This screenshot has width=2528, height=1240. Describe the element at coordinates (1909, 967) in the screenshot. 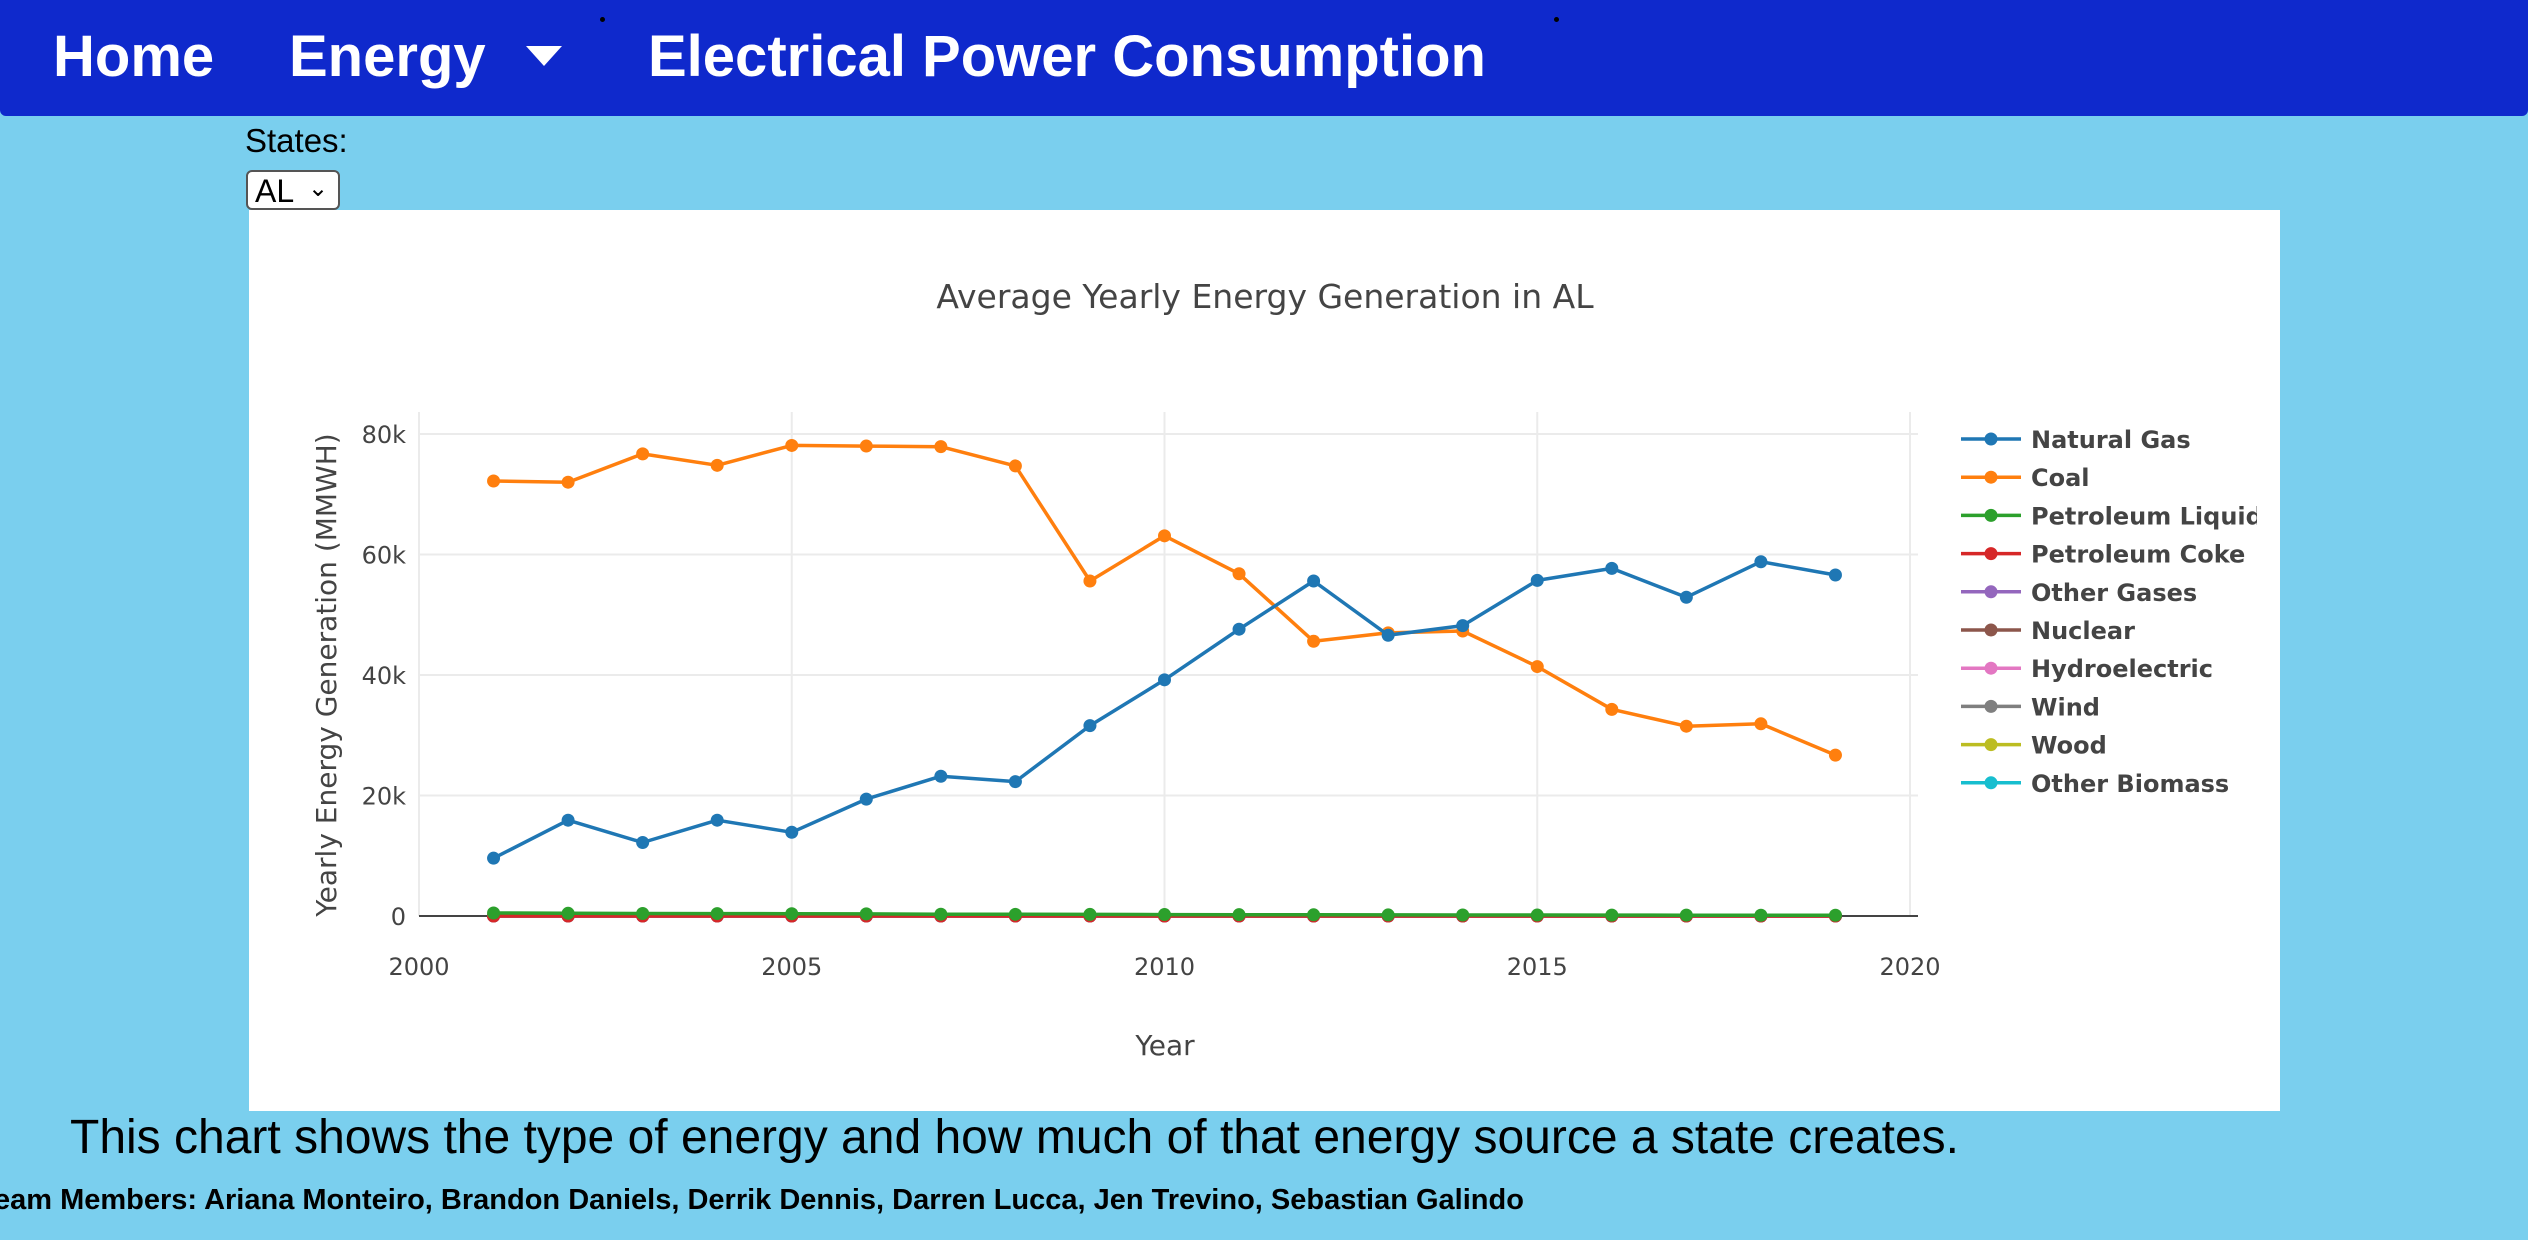

I see `x-tick-label: 2020` at that location.